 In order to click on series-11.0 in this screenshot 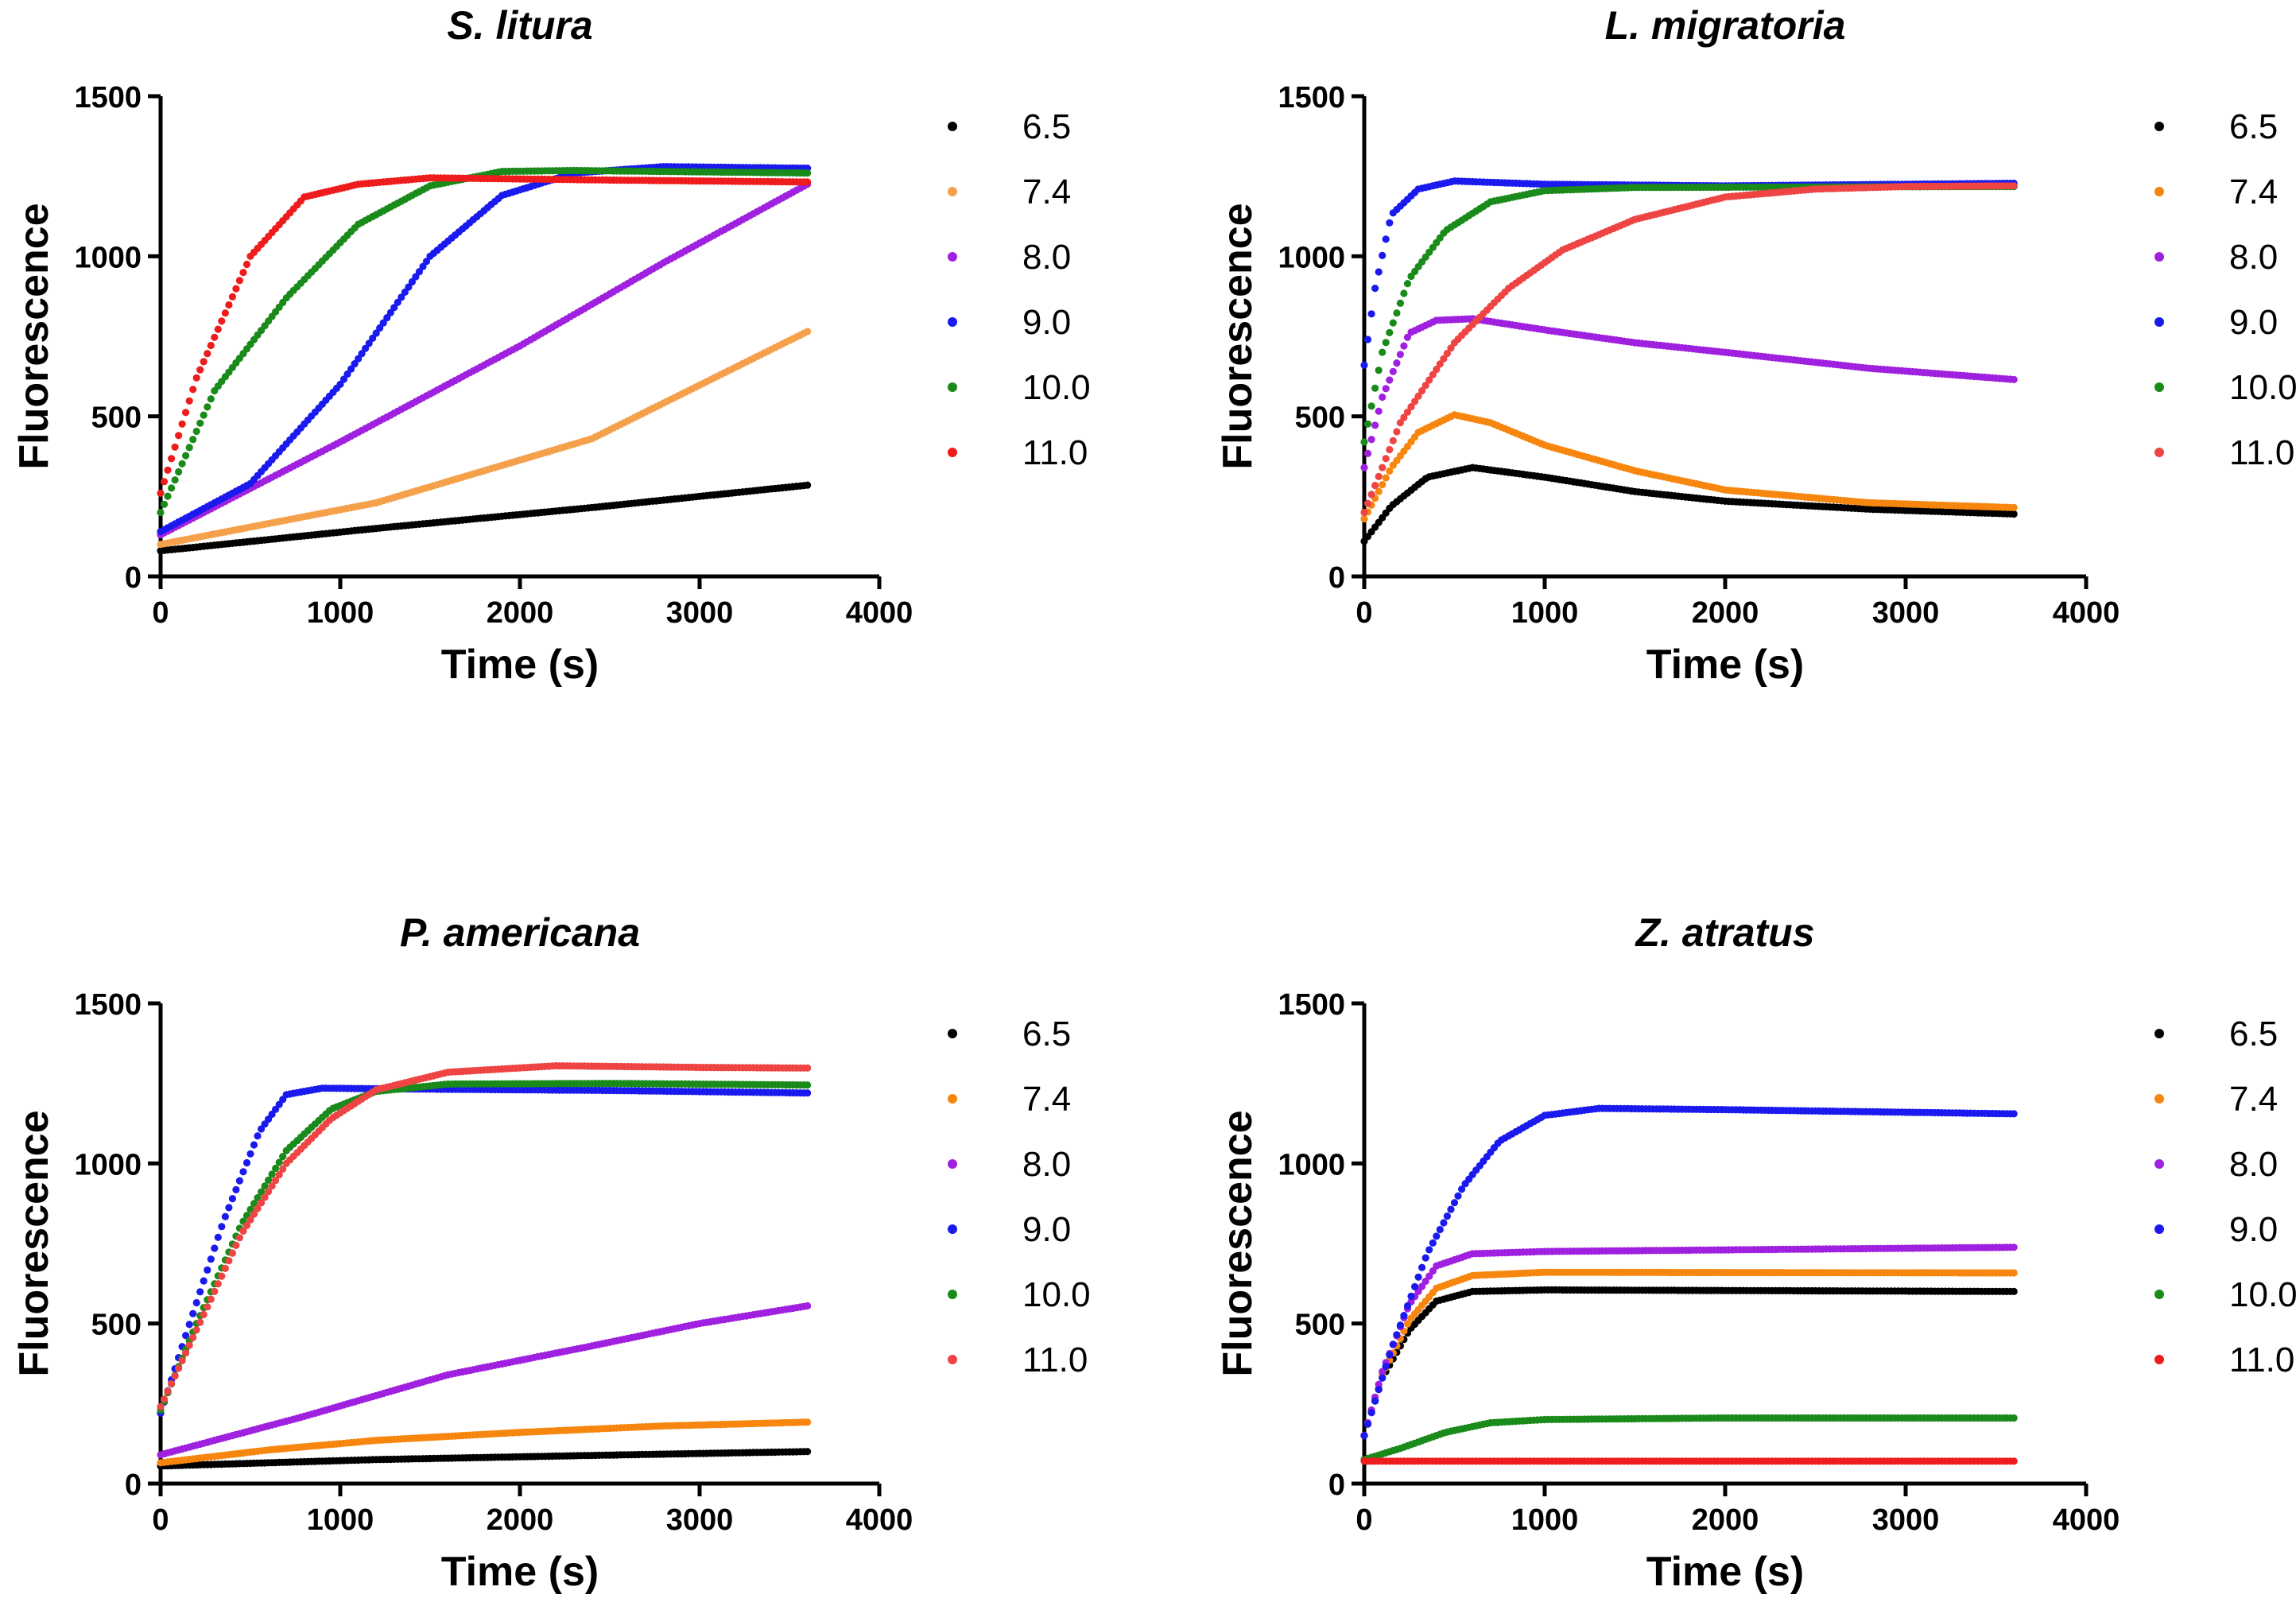, I will do `click(484, 1236)`.